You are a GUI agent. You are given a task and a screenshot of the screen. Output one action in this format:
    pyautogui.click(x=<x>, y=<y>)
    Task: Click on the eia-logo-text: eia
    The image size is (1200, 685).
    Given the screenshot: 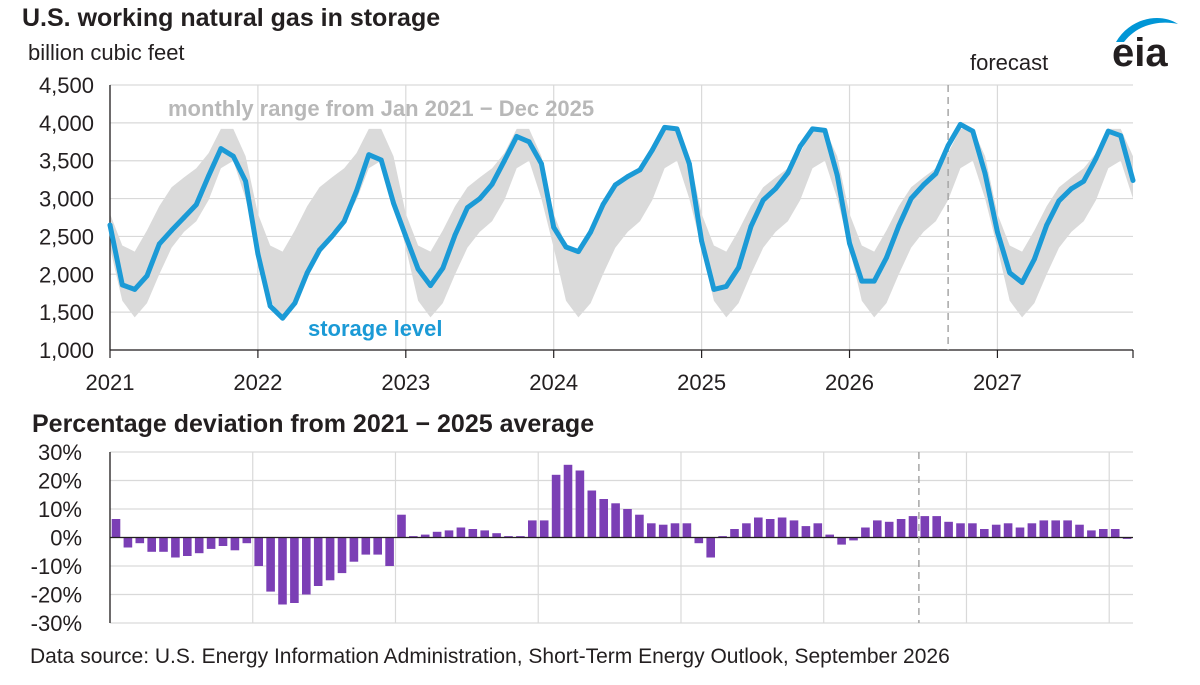 What is the action you would take?
    pyautogui.click(x=1140, y=51)
    